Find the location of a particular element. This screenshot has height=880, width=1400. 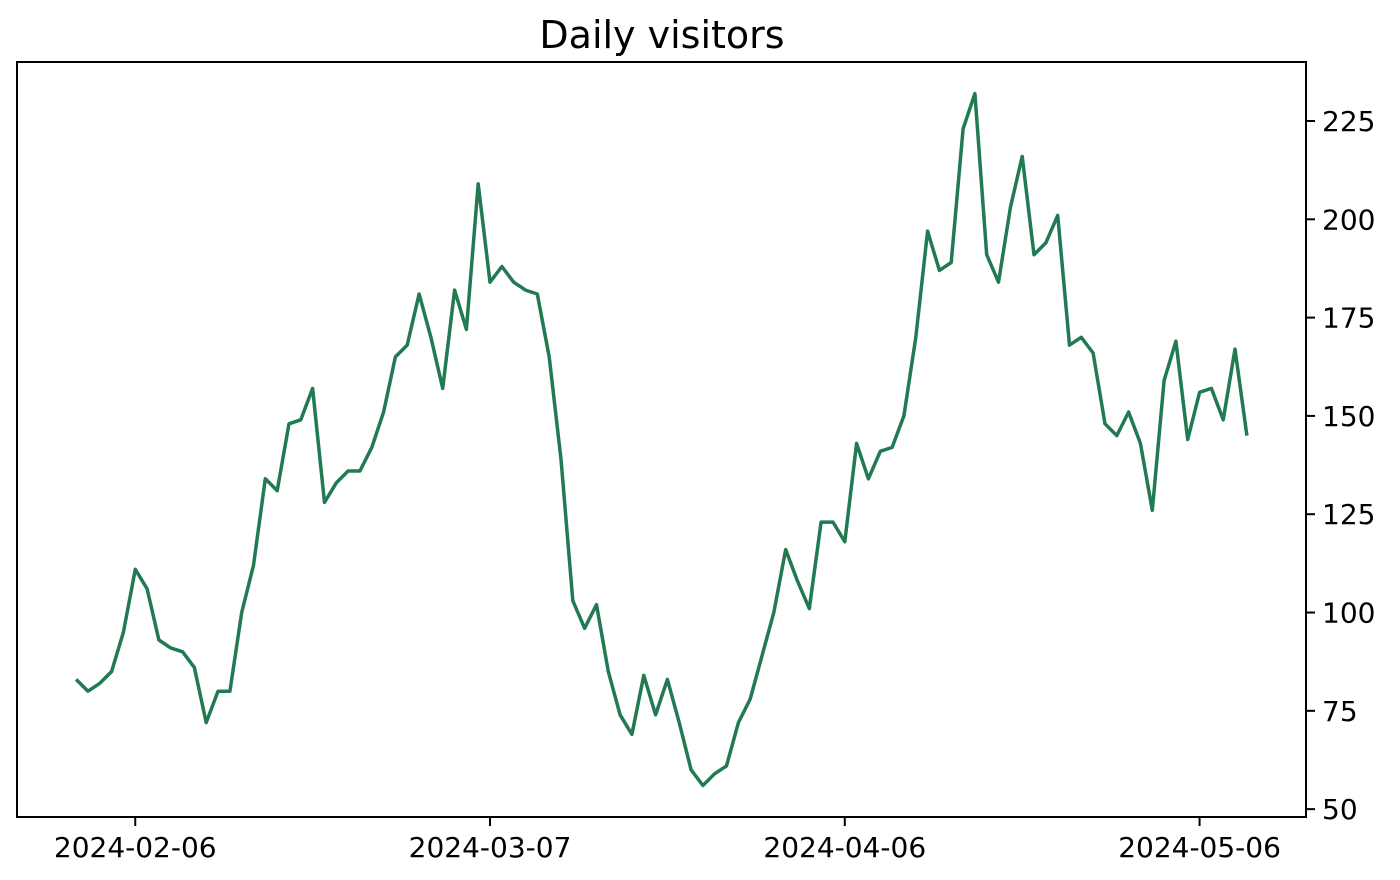

y-tick-label: 225 is located at coordinates (1348, 121).